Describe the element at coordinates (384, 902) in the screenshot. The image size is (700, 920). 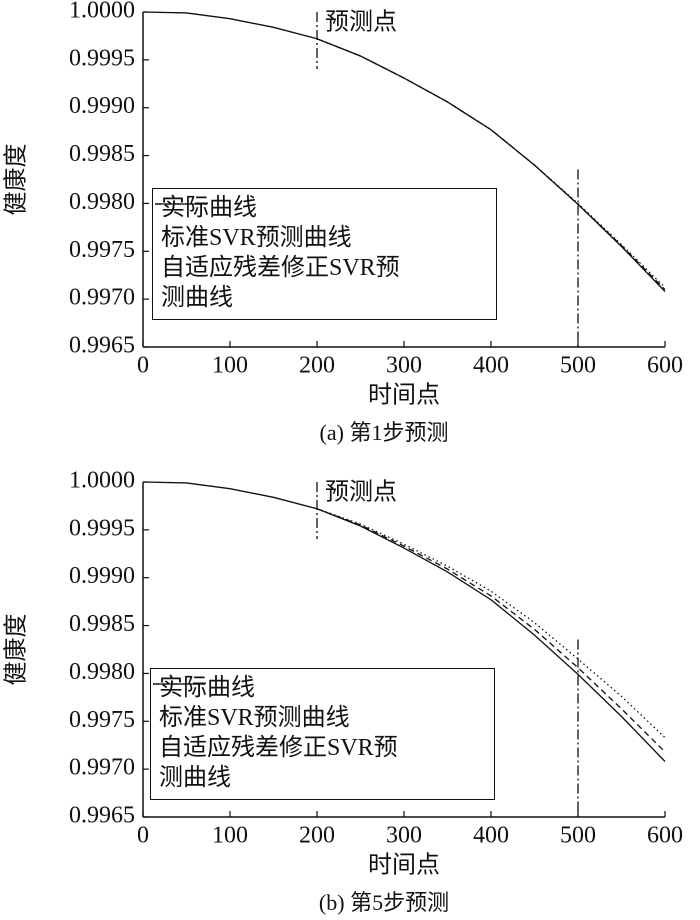
I see `caption: (b) 第5步预测` at that location.